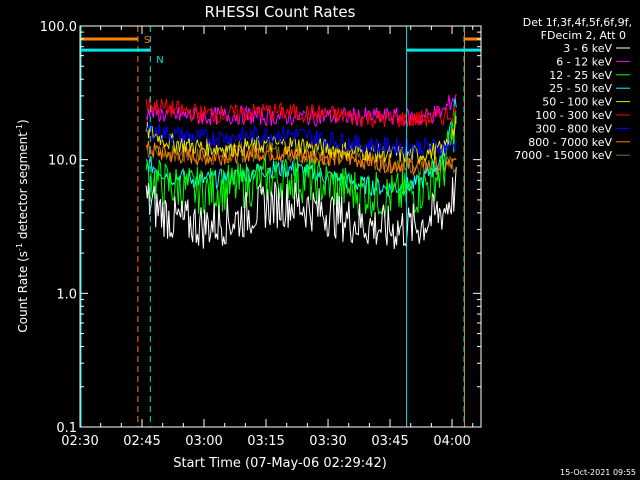  I want to click on legend-label: 6 - 12 keV, so click(584, 61).